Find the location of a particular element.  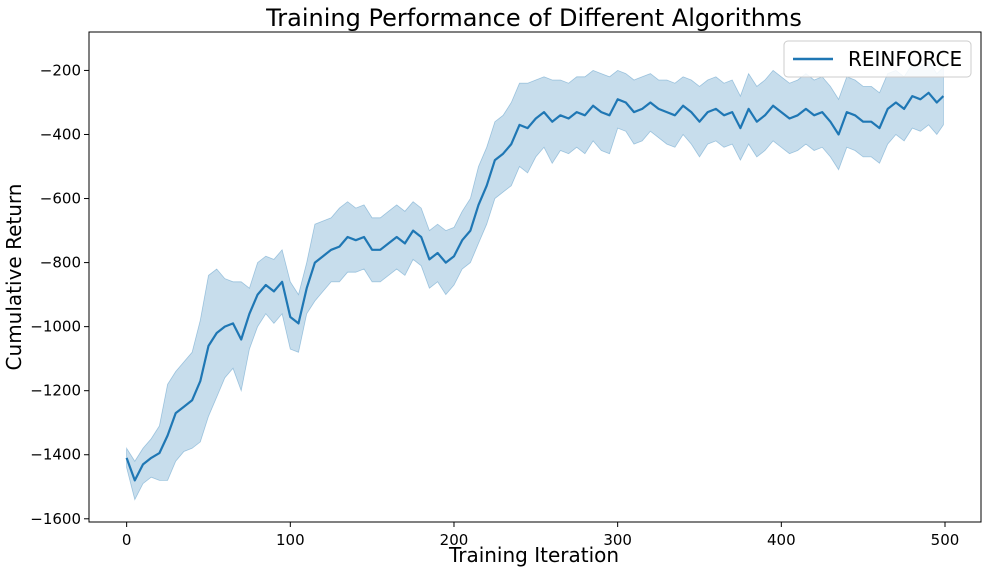

legend-box is located at coordinates (877, 59).